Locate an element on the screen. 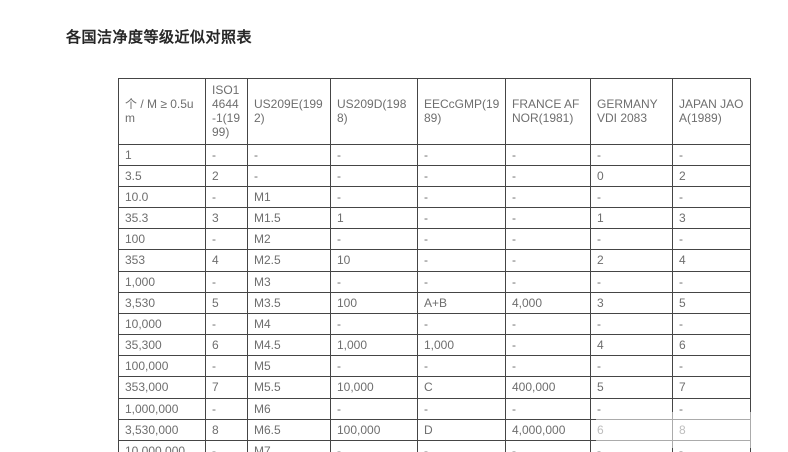 Image resolution: width=788 pixels, height=452 pixels. table-cell: M4 is located at coordinates (289, 324).